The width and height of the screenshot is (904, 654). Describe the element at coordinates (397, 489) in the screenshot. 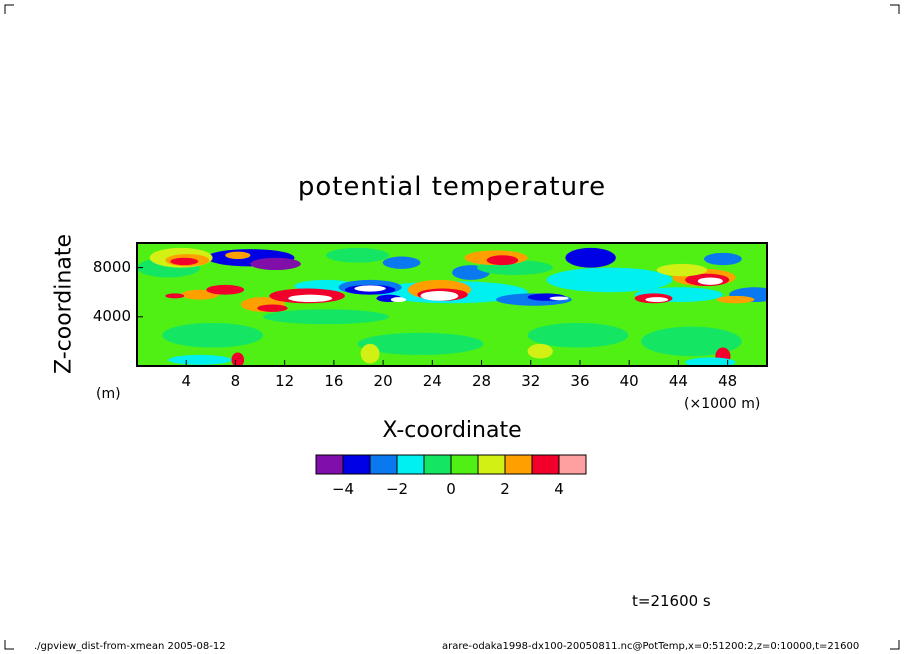

I see `colorbar-label: −2` at that location.